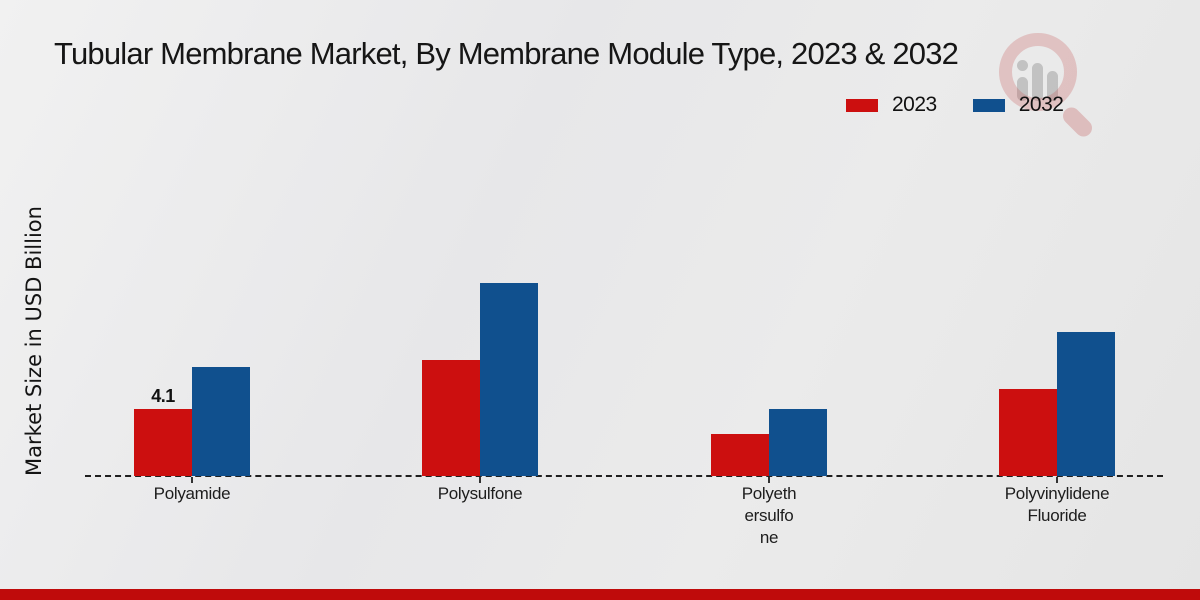  I want to click on legend-swatch-2023, so click(862, 105).